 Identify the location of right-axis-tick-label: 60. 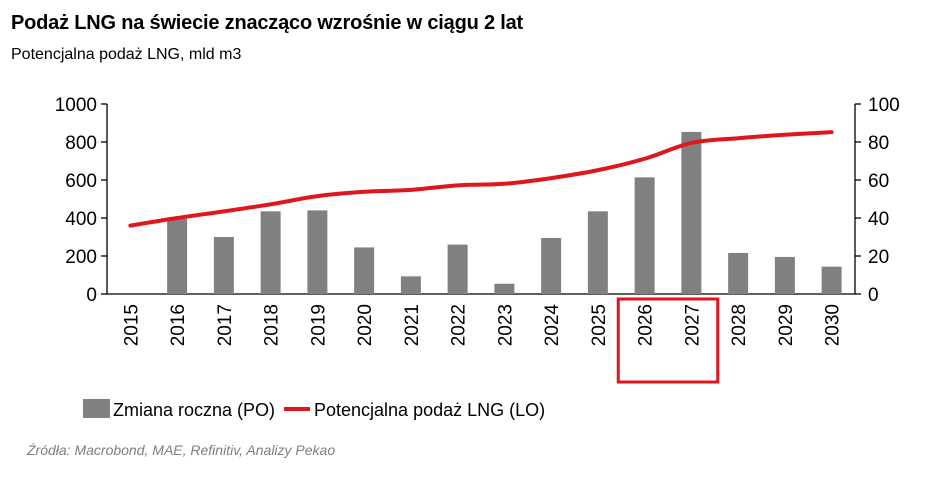
(878, 181).